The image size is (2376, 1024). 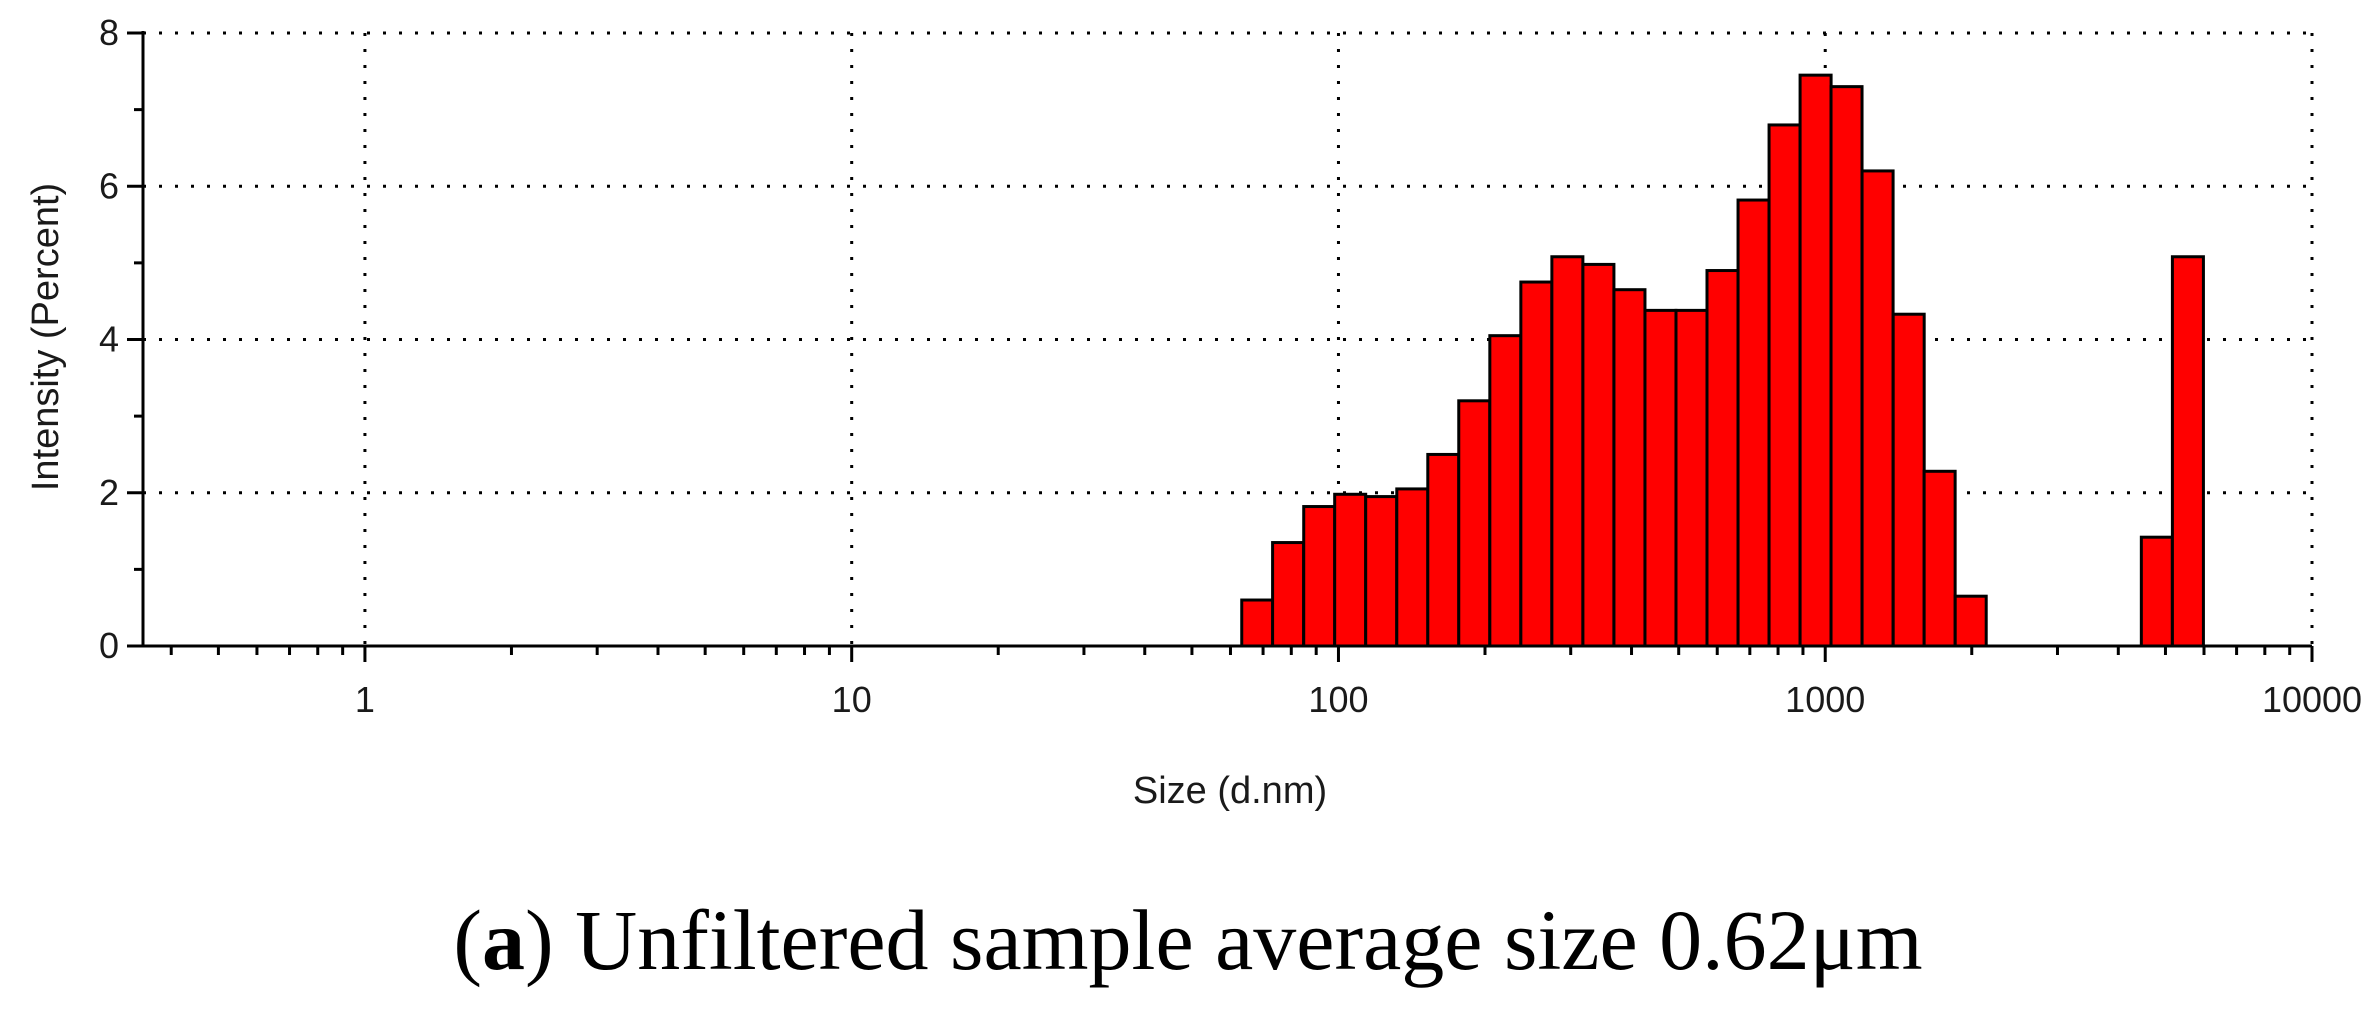 I want to click on caption-letter: a, so click(x=503, y=940).